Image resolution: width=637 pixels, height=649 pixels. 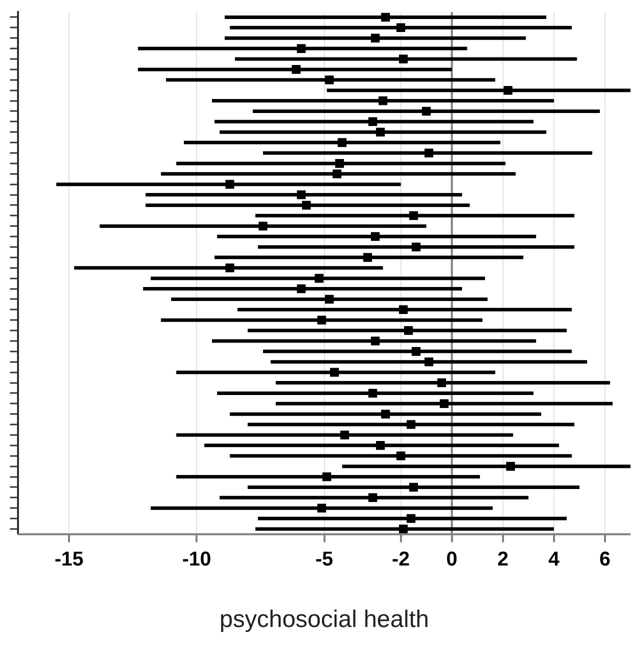 I want to click on x-tick-label: -15, so click(x=69, y=559).